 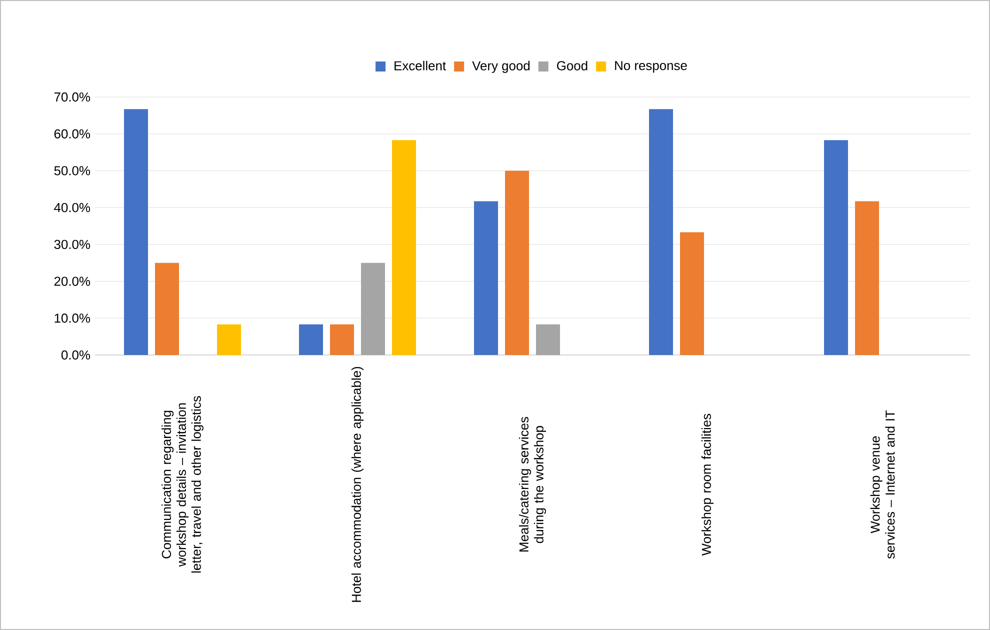 I want to click on x-tick-label: Workshop venue services – Internet and IT, so click(x=882, y=484).